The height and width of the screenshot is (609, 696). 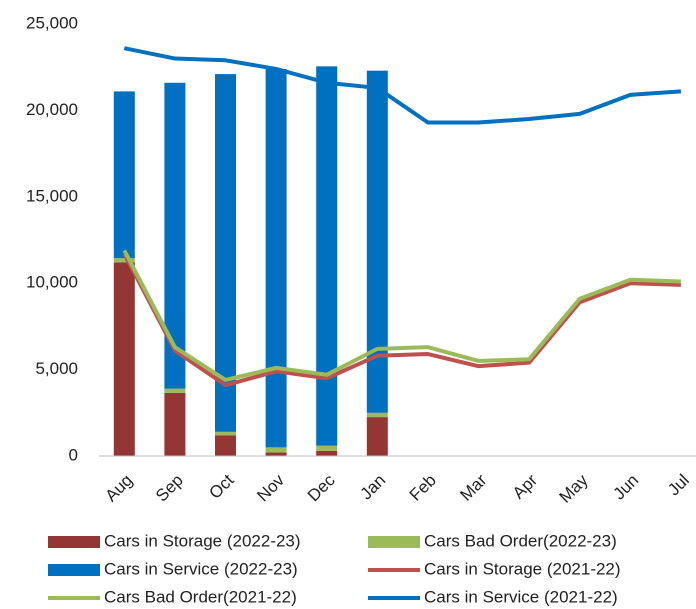 What do you see at coordinates (522, 568) in the screenshot?
I see `legend-label: Cars in Storage (2021-22)` at bounding box center [522, 568].